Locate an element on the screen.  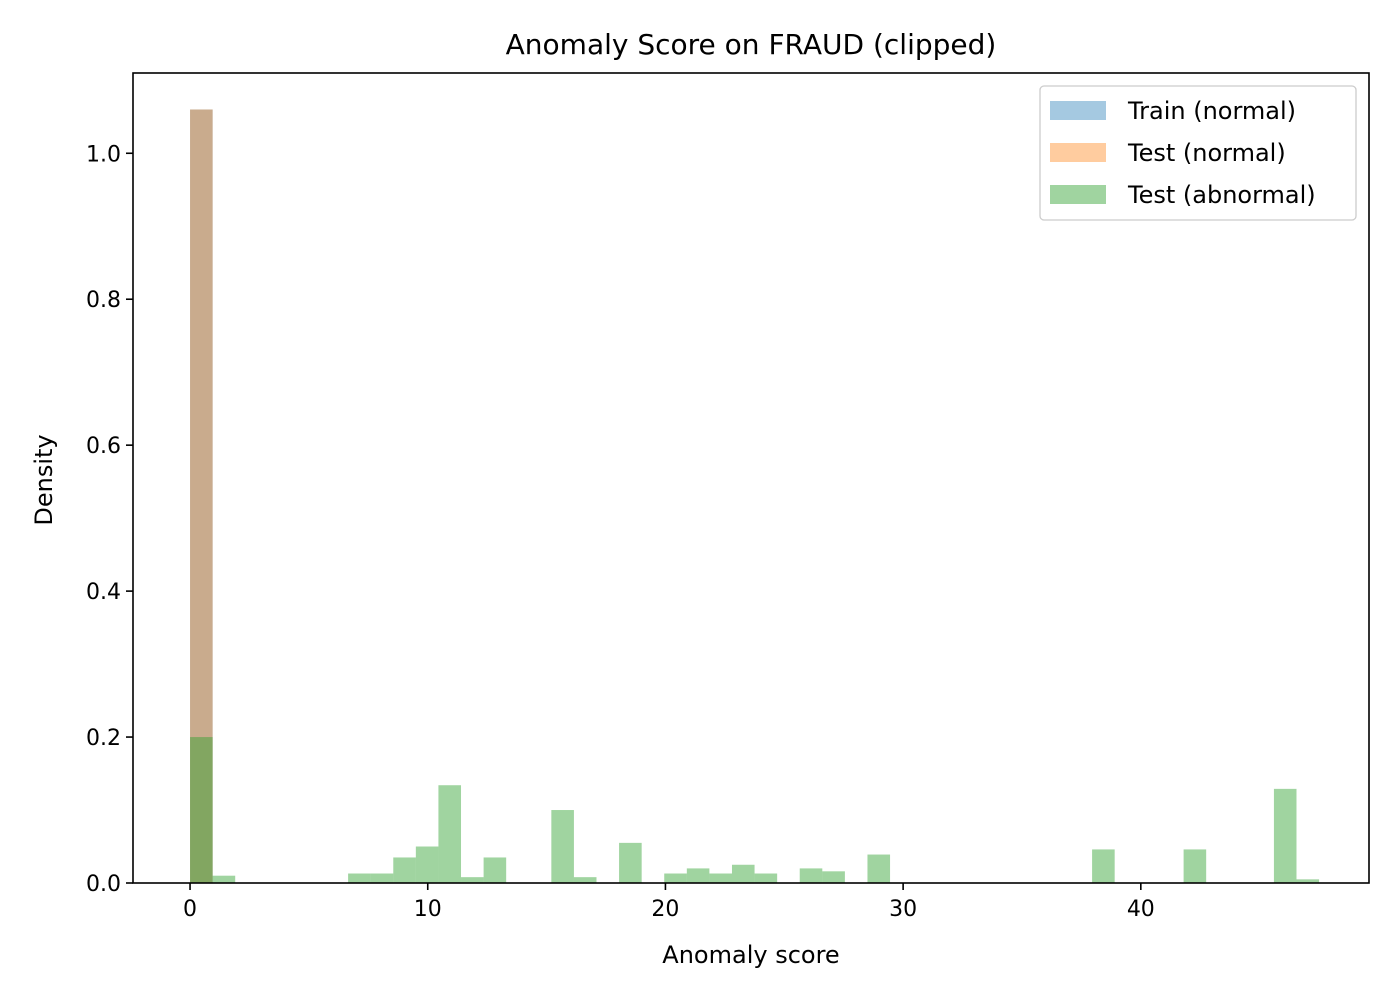
x-tick-label: 20 is located at coordinates (665, 909).